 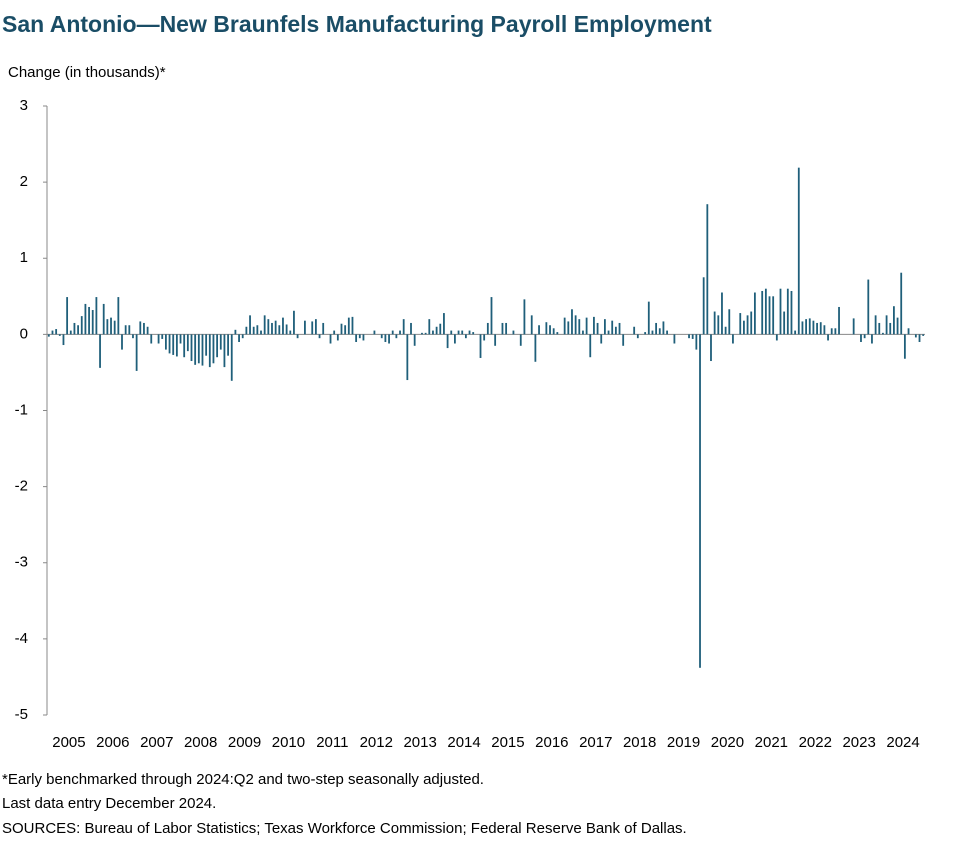 What do you see at coordinates (21, 409) in the screenshot?
I see `y-tick-label: -1` at bounding box center [21, 409].